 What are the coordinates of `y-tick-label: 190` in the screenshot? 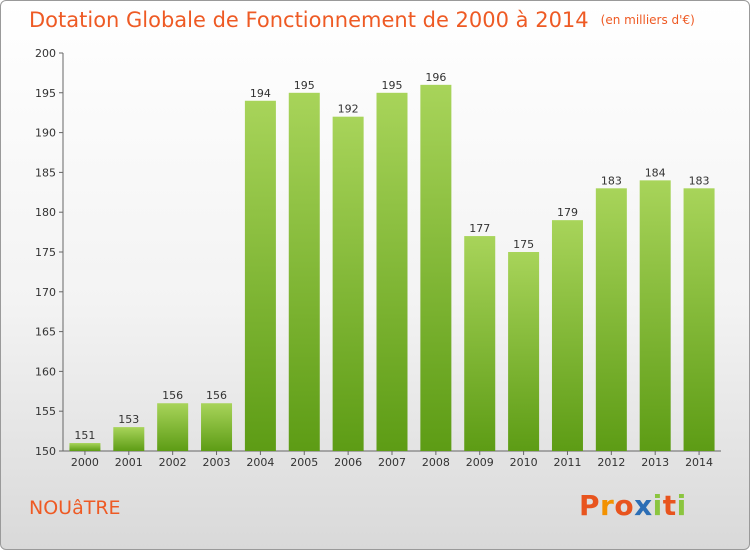 It's located at (45, 133).